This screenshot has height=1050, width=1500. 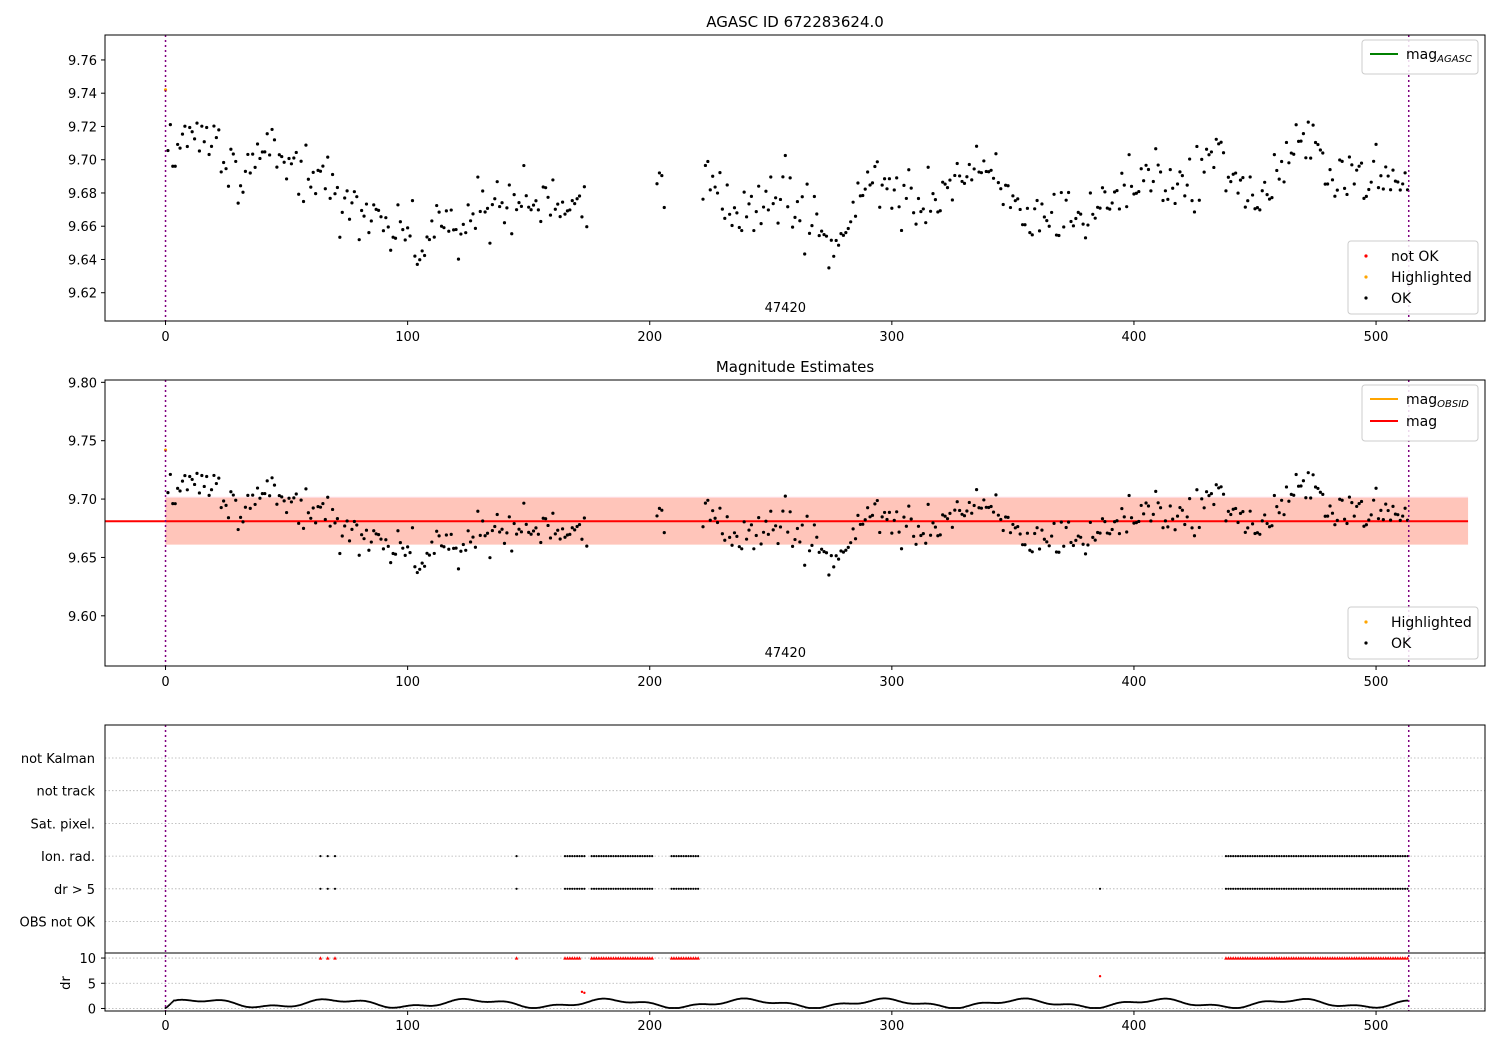 What do you see at coordinates (1421, 400) in the screenshot?
I see `legend-line-base: mag` at bounding box center [1421, 400].